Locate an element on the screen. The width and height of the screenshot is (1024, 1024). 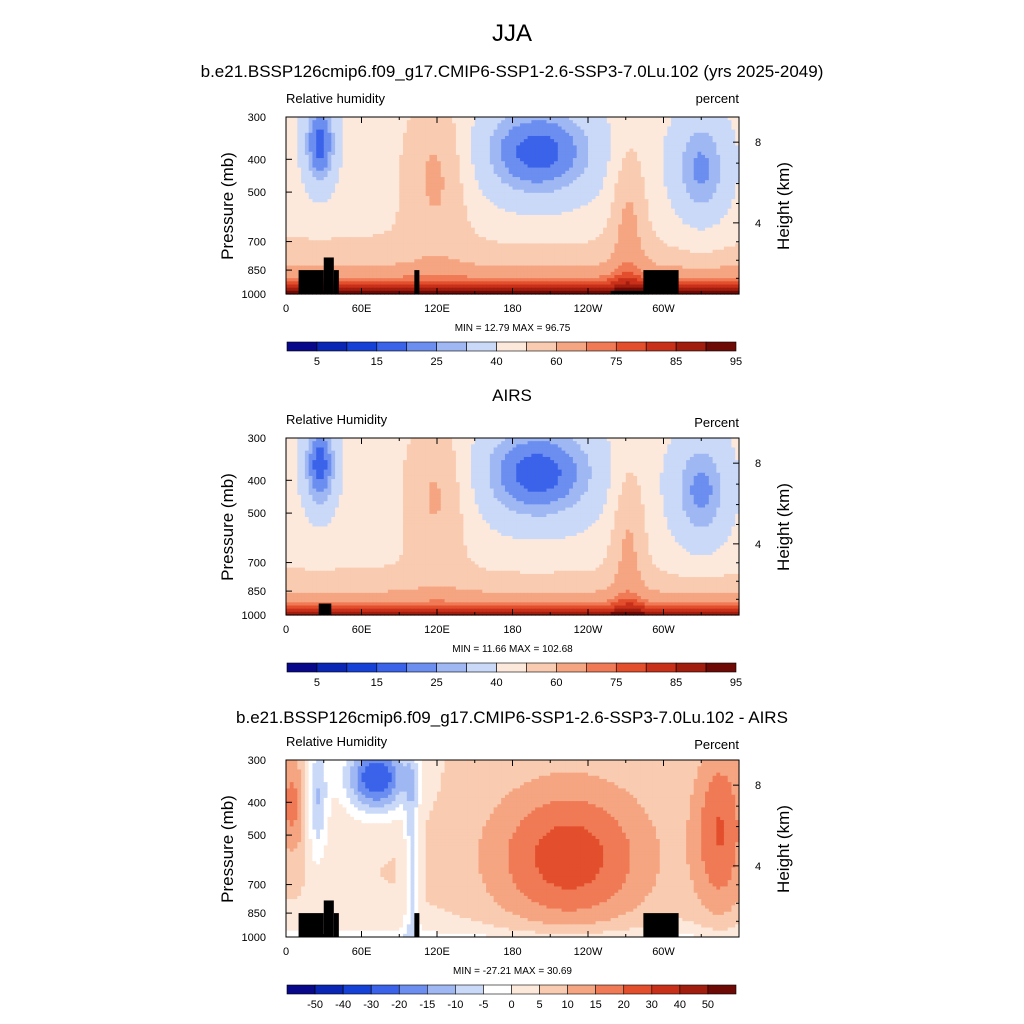
panel-1-x-tick-label: 180 is located at coordinates (512, 309).